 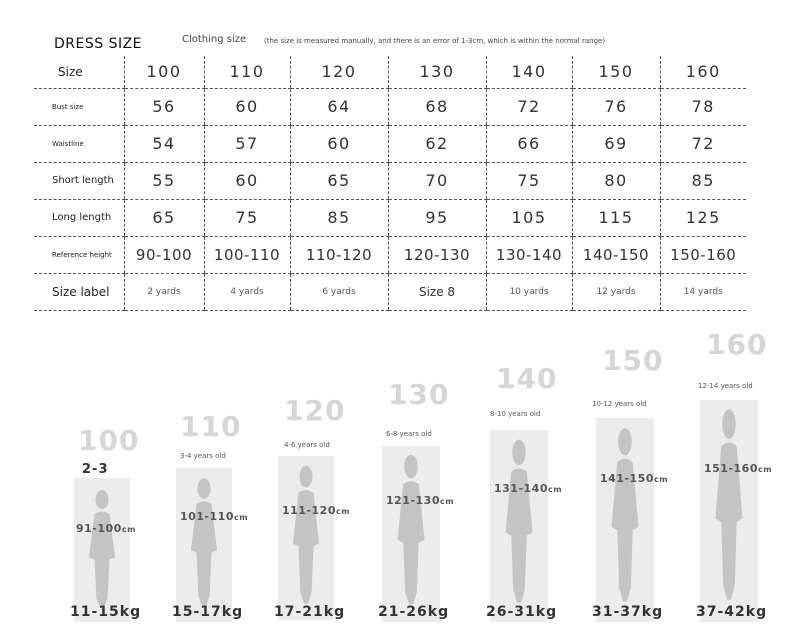 I want to click on weight-label: 17-21kg, so click(x=310, y=612).